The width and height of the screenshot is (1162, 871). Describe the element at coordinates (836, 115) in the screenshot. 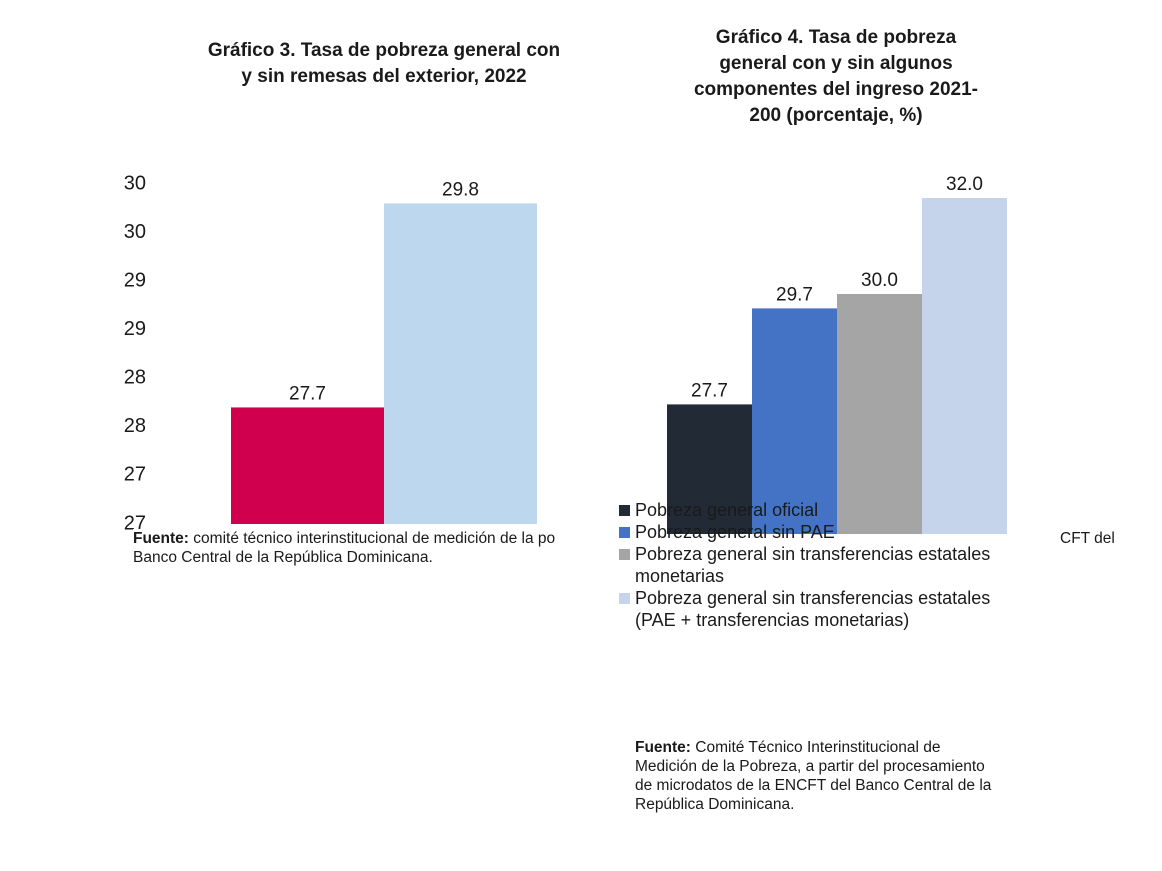

I see `title-line: 200 (porcentaje, %)` at that location.